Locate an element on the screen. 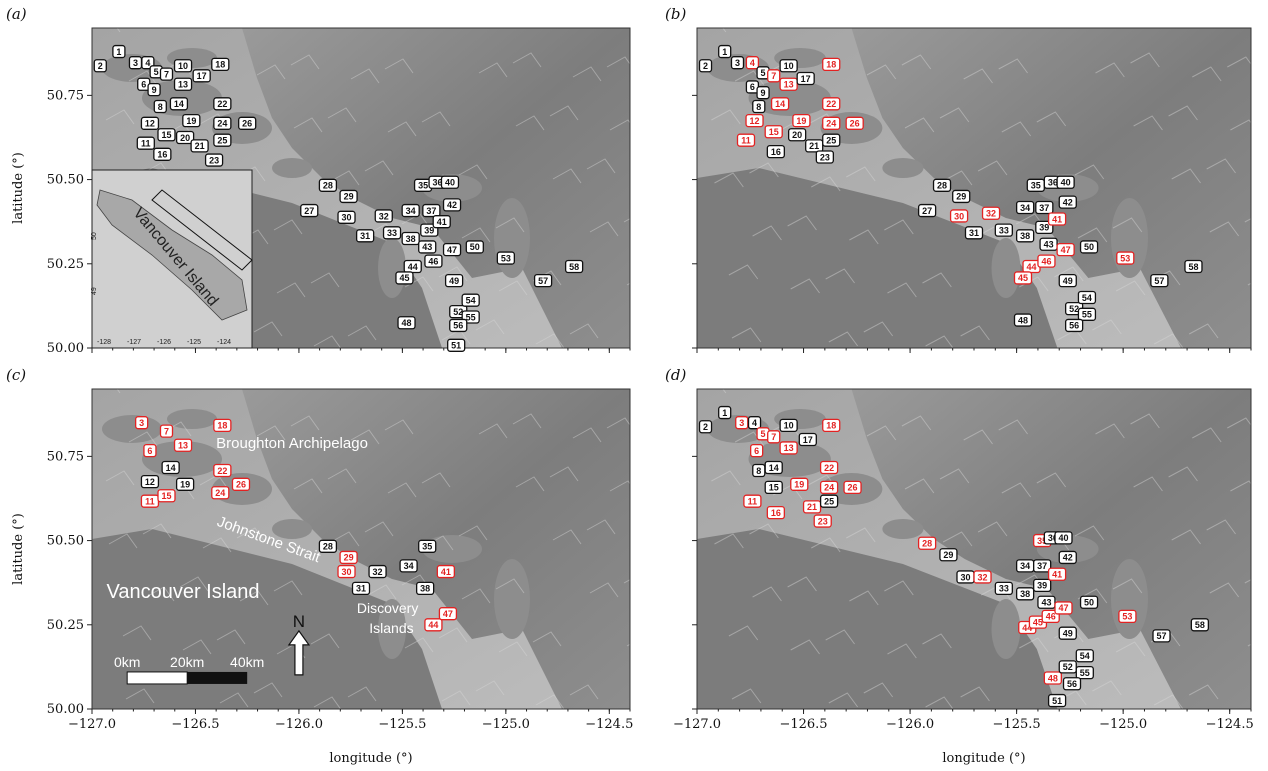  site-marker-label: 17 is located at coordinates (202, 76).